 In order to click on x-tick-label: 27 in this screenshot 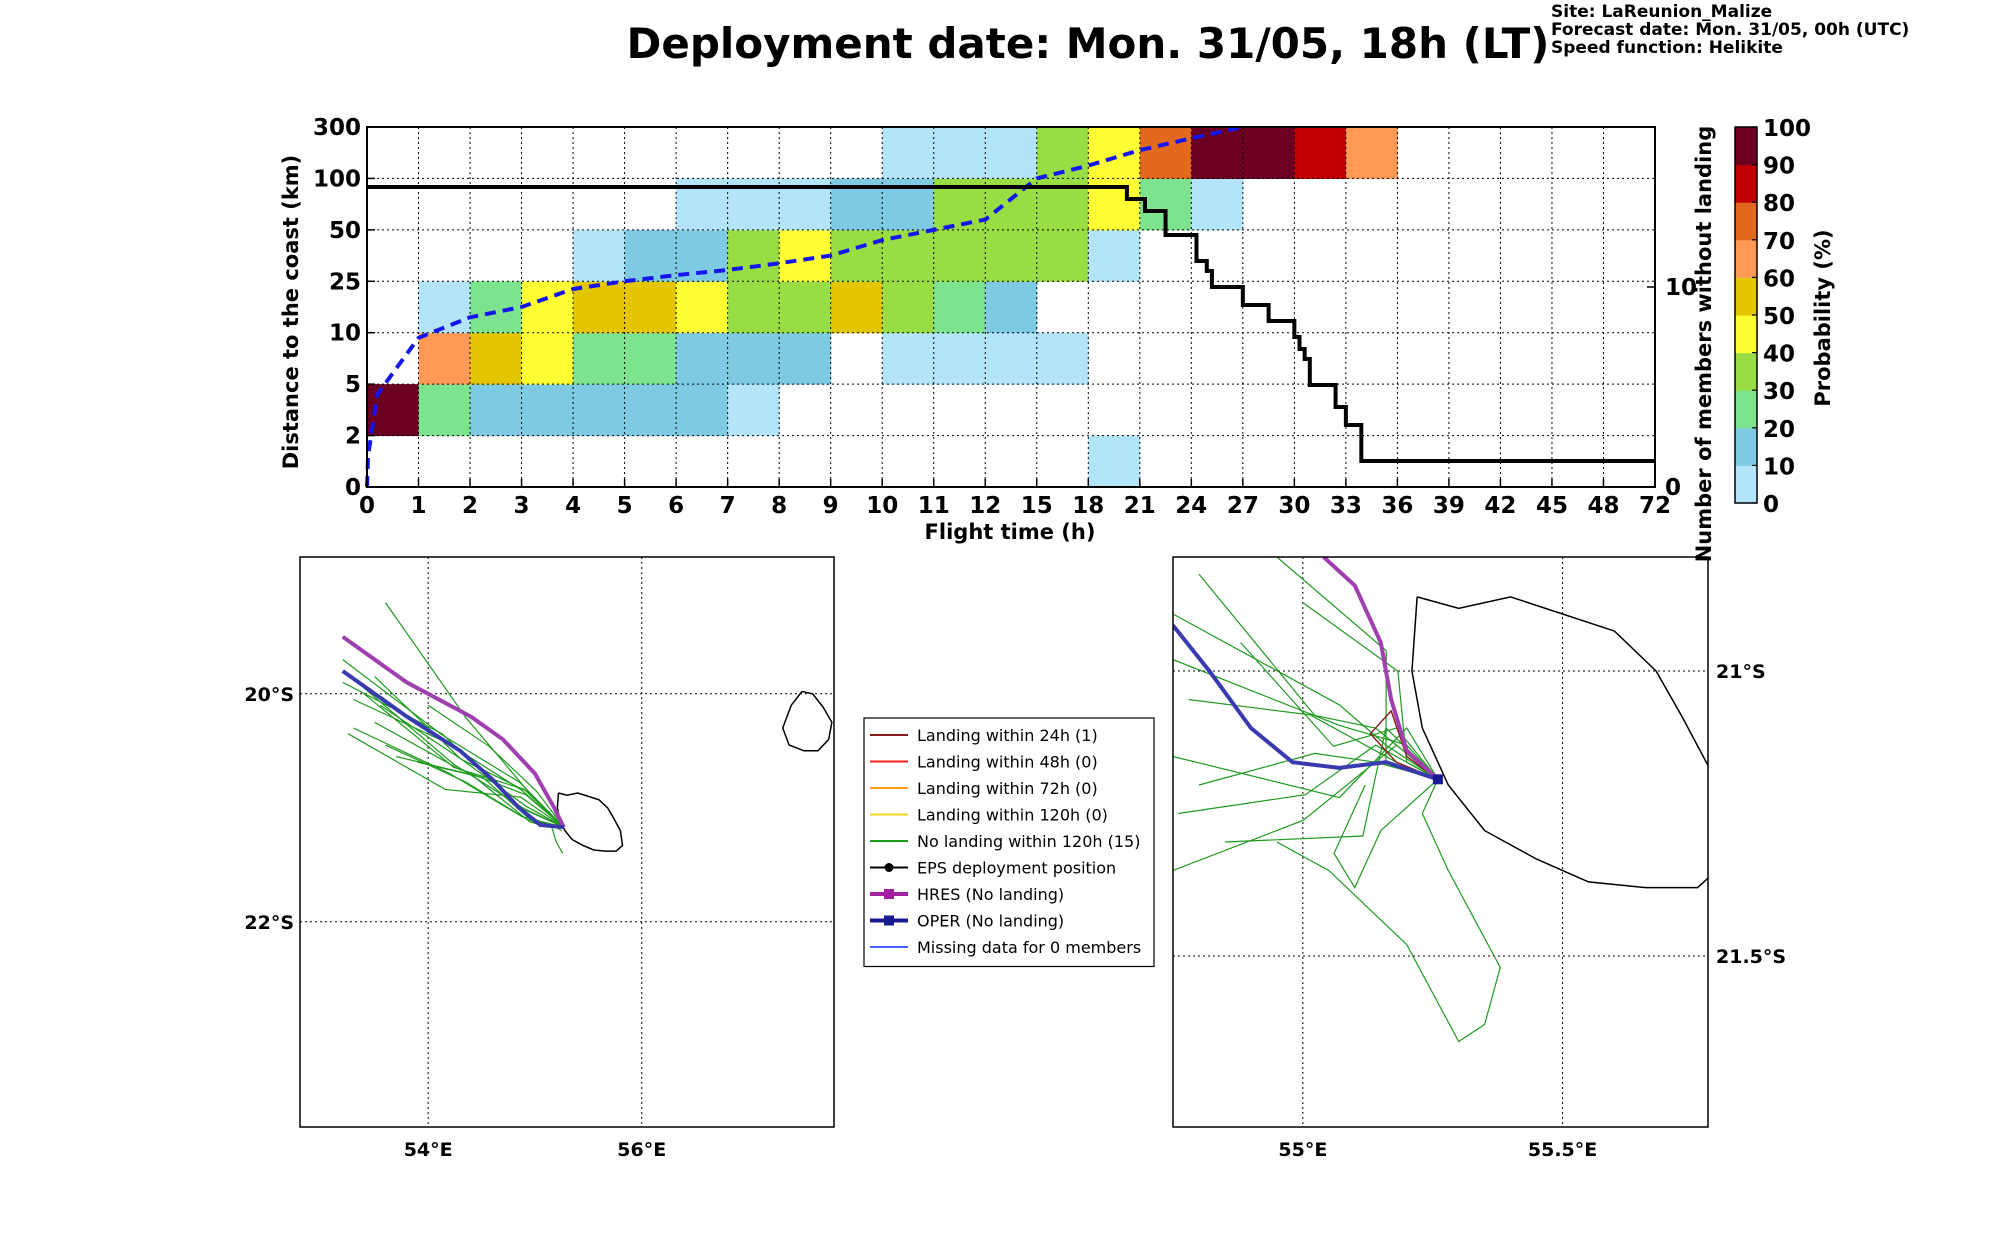, I will do `click(1243, 506)`.